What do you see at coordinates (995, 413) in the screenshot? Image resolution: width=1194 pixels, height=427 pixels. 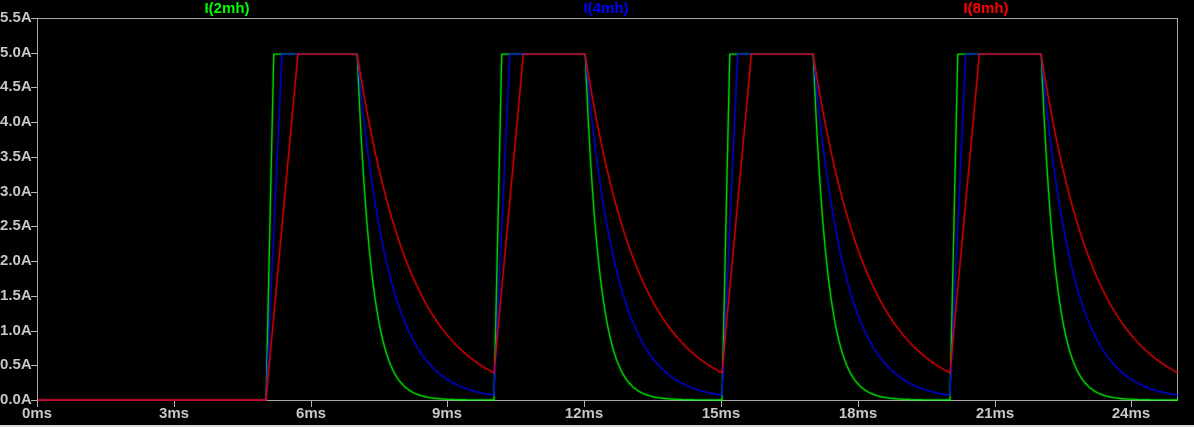 I see `x-axis-label: 21ms` at bounding box center [995, 413].